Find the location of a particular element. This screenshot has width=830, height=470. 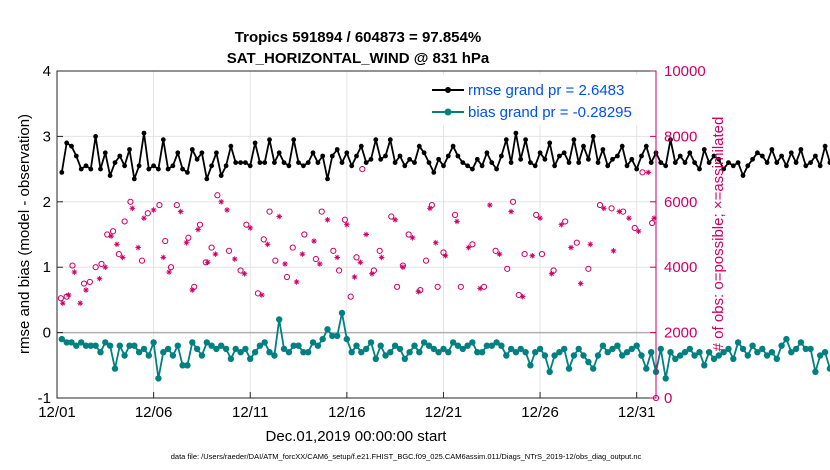

legend-rmse-label: rmse grand pr = 2.6483 is located at coordinates (546, 90).